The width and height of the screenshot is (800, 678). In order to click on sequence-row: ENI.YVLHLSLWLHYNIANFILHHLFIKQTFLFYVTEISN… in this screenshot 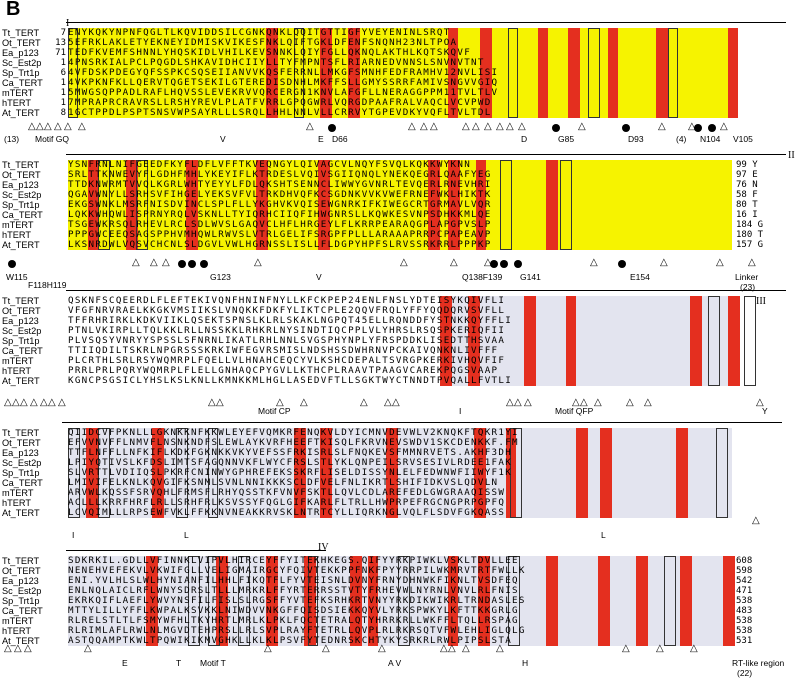, I will do `click(293, 580)`.